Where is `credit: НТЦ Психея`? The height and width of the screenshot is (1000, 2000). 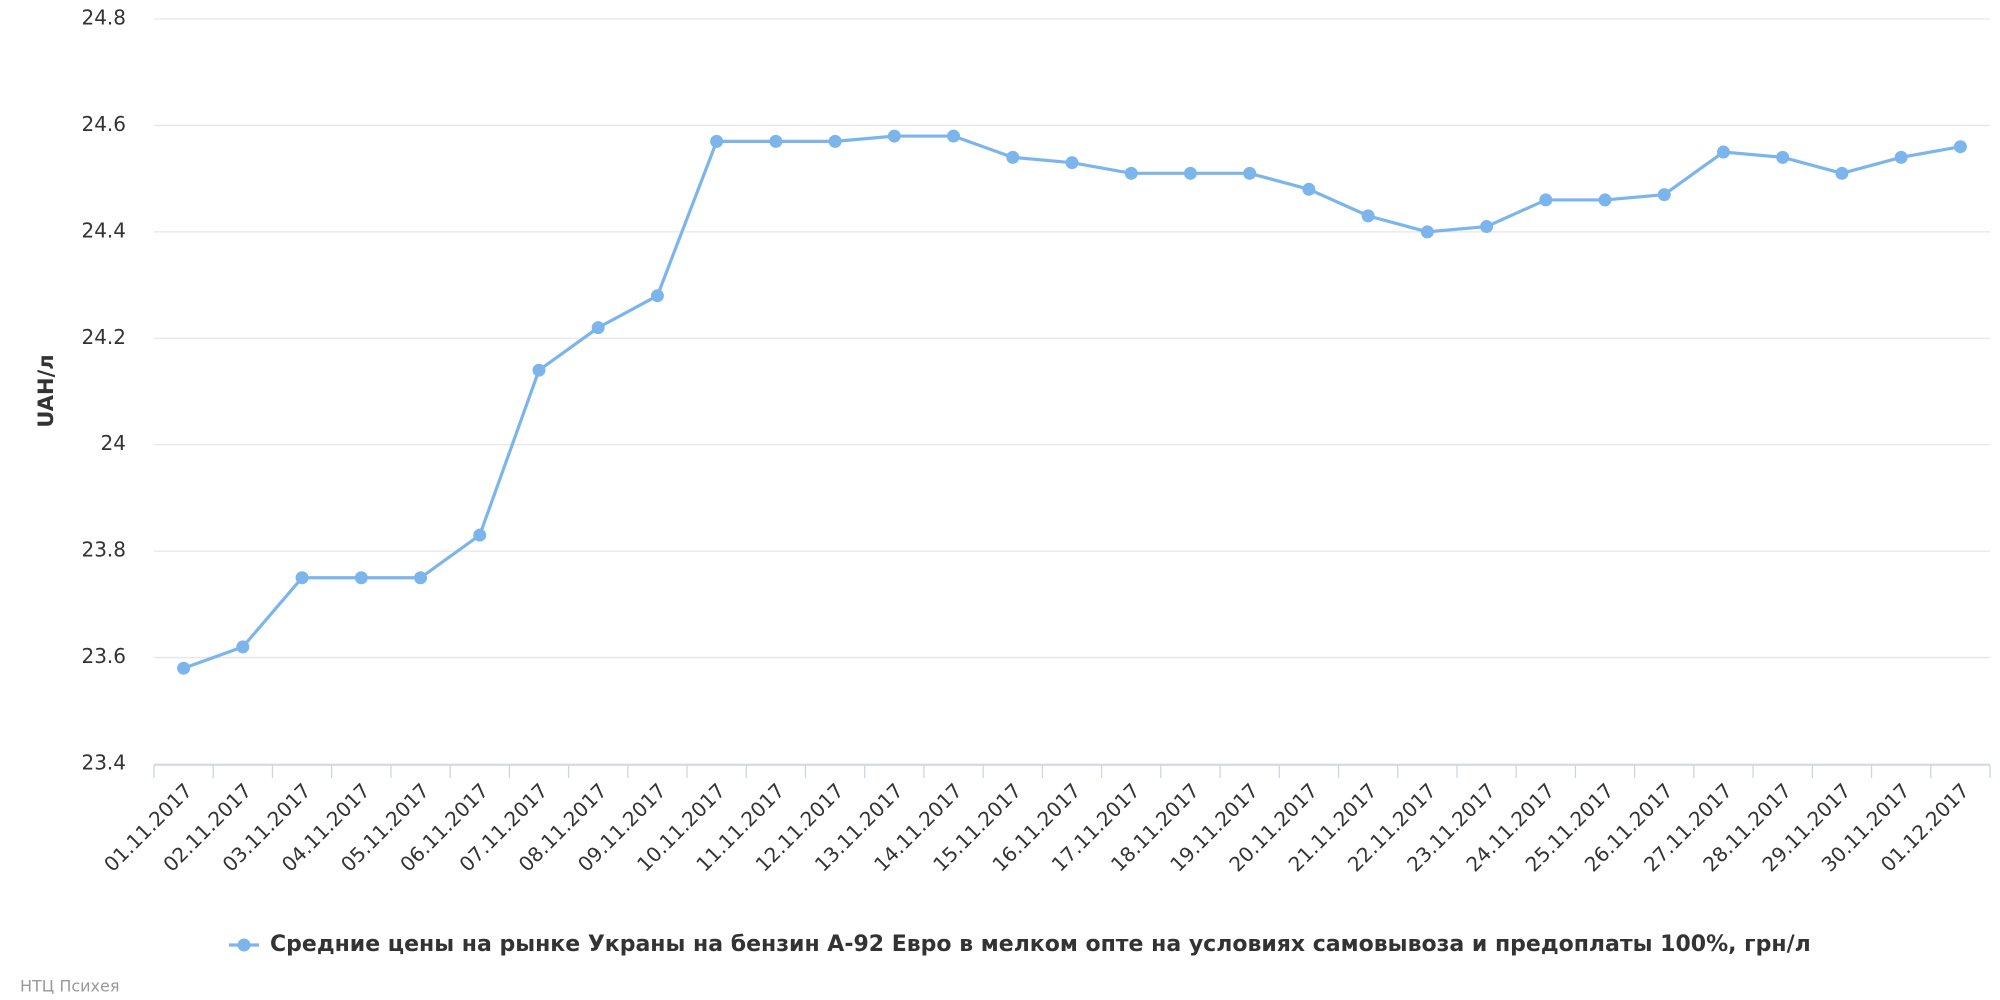
credit: НТЦ Психея is located at coordinates (69, 986).